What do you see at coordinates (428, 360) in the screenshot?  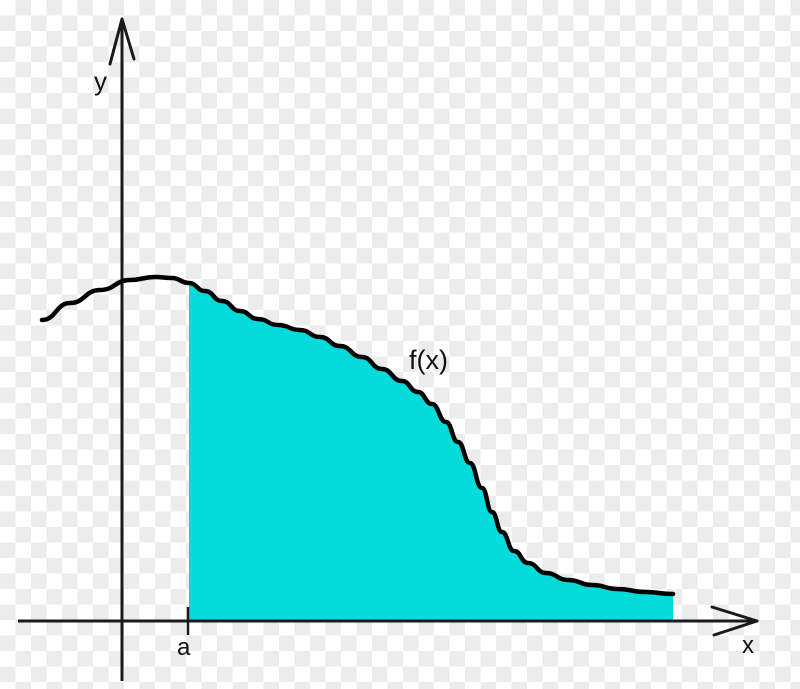 I see `function-label: f(x)` at bounding box center [428, 360].